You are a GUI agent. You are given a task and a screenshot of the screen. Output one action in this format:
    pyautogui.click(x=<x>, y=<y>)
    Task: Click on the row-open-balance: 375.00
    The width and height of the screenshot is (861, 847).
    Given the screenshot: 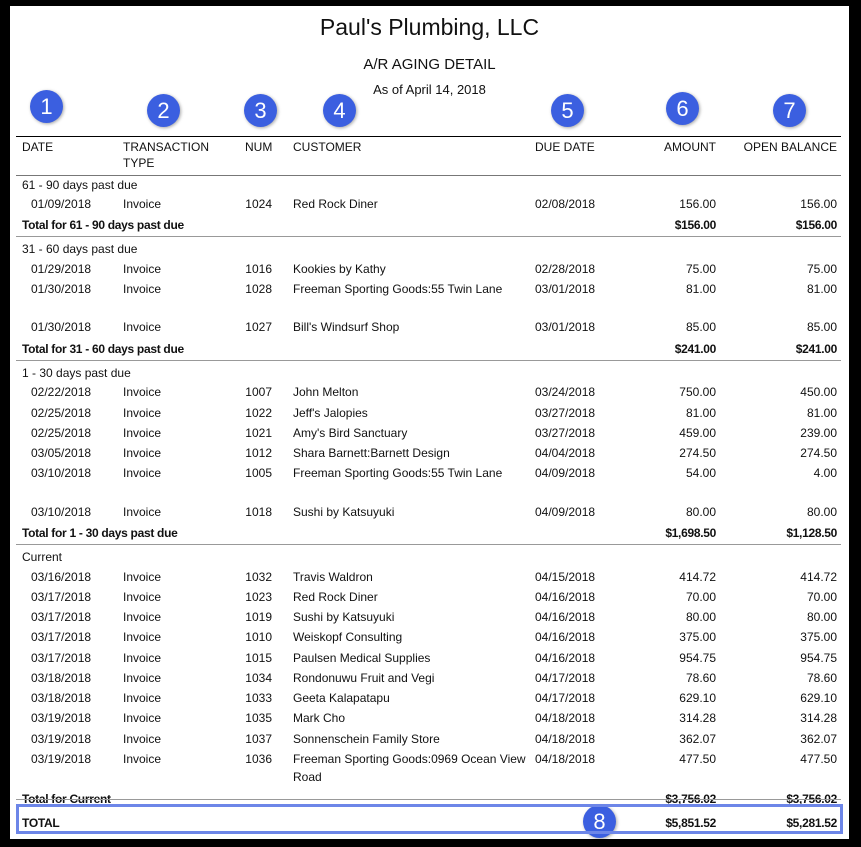 What is the action you would take?
    pyautogui.click(x=818, y=637)
    